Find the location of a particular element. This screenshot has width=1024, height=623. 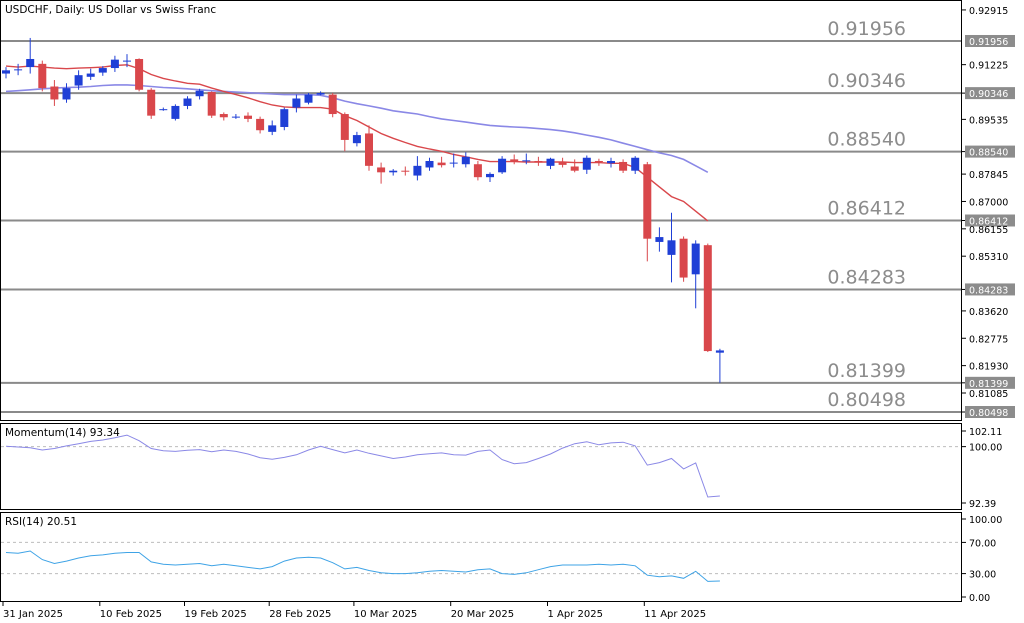

price-tick-label: 0.81930 is located at coordinates (988, 367).